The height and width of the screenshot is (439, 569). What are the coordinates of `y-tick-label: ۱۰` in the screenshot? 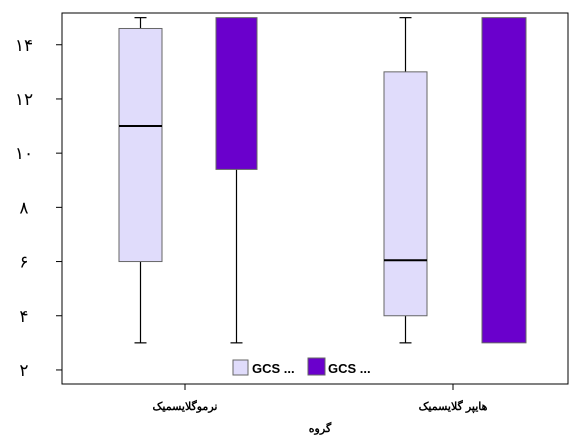 It's located at (24, 154).